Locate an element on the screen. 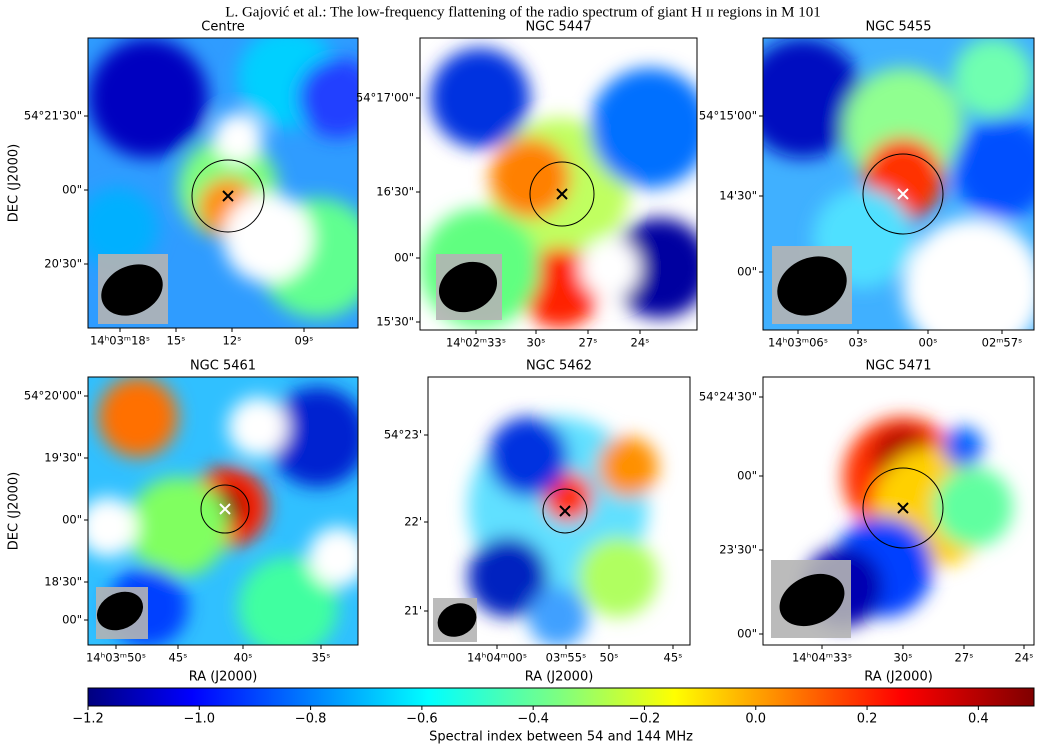 The image size is (1046, 750). colorbar-tick-label: 0.2 is located at coordinates (867, 719).